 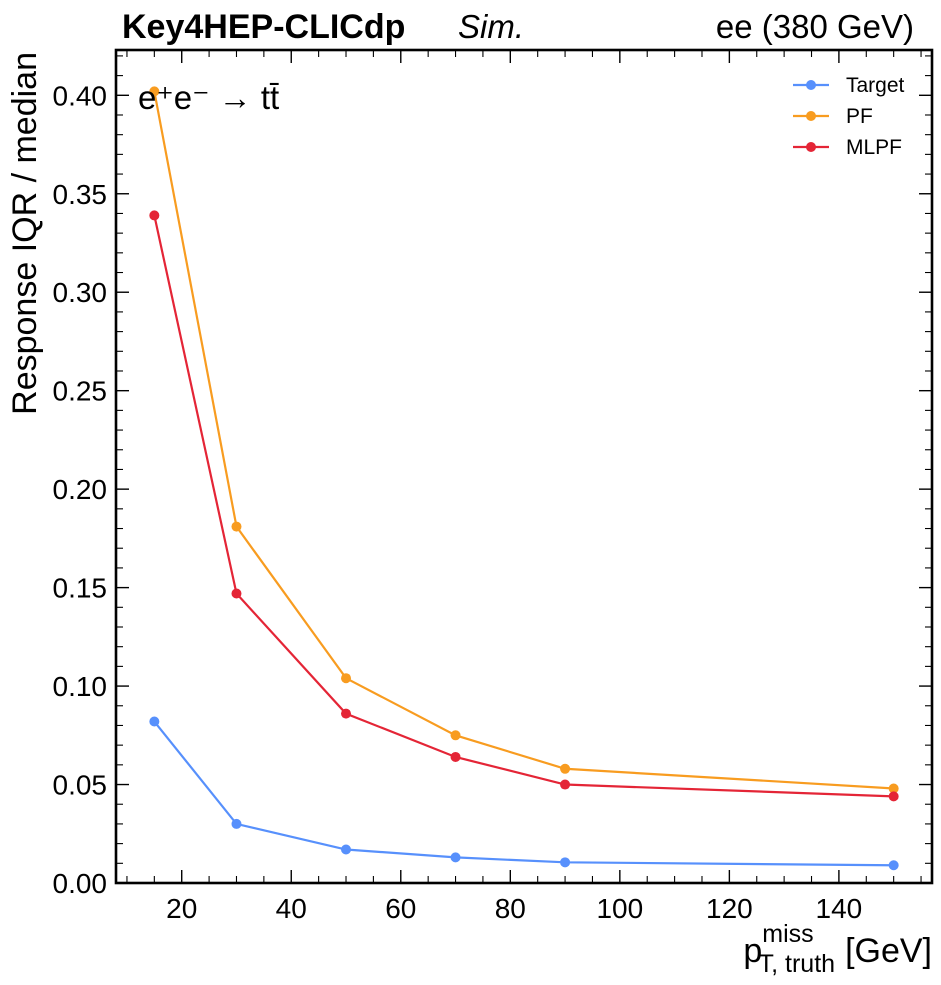 I want to click on legend-label-pf: PF, so click(x=859, y=116).